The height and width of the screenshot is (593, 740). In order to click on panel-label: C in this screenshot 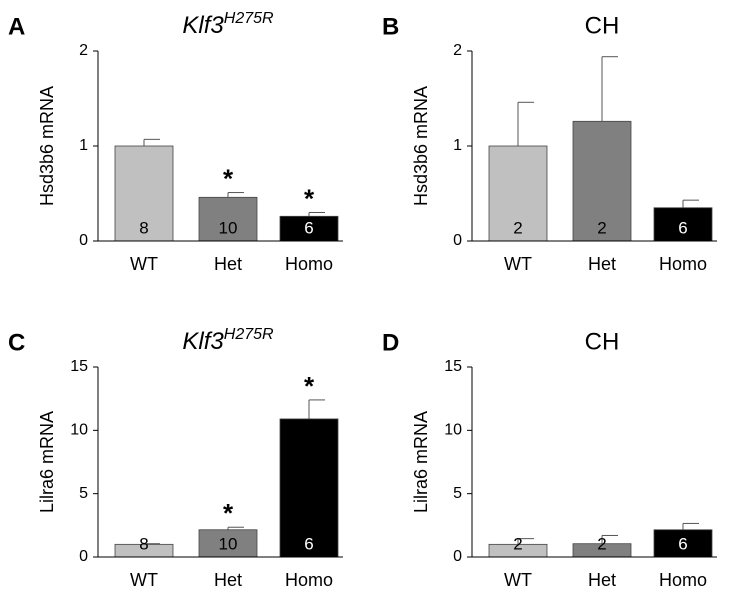, I will do `click(16, 342)`.